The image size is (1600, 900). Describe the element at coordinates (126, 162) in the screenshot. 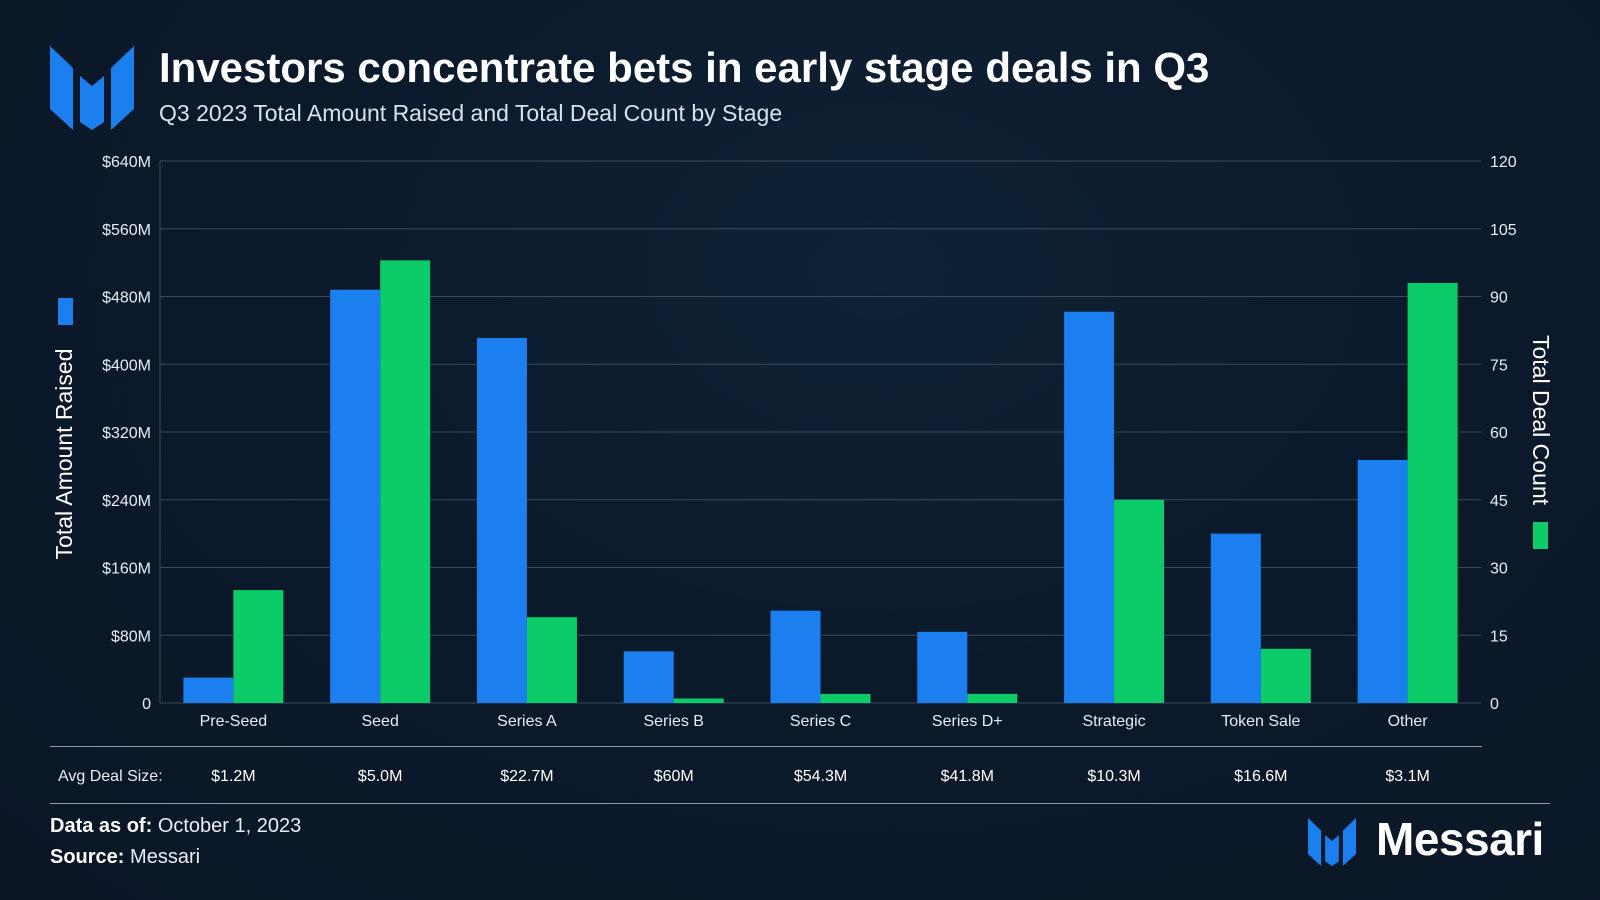

I see `y-tick-label: $640M` at that location.